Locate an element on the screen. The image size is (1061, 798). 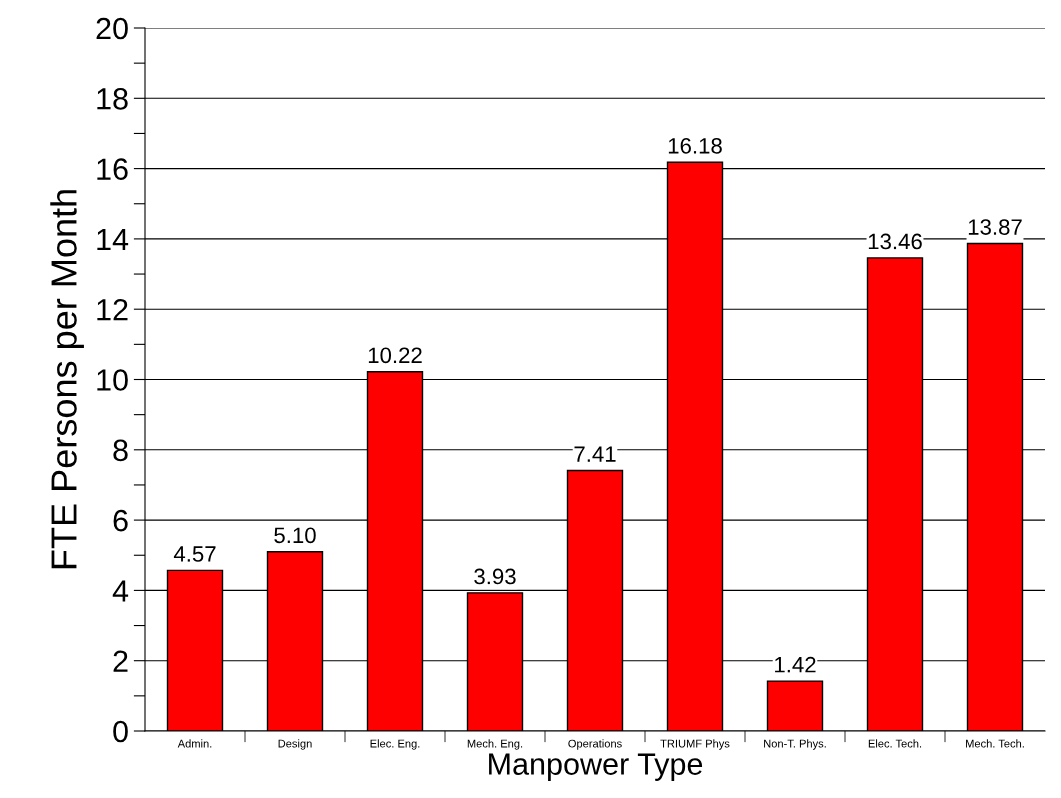
y-tick-label: 4 is located at coordinates (120, 591).